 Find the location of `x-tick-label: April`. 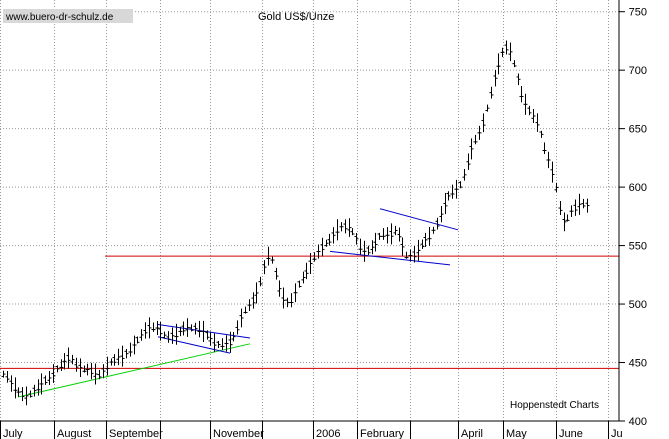

x-tick-label: April is located at coordinates (472, 433).